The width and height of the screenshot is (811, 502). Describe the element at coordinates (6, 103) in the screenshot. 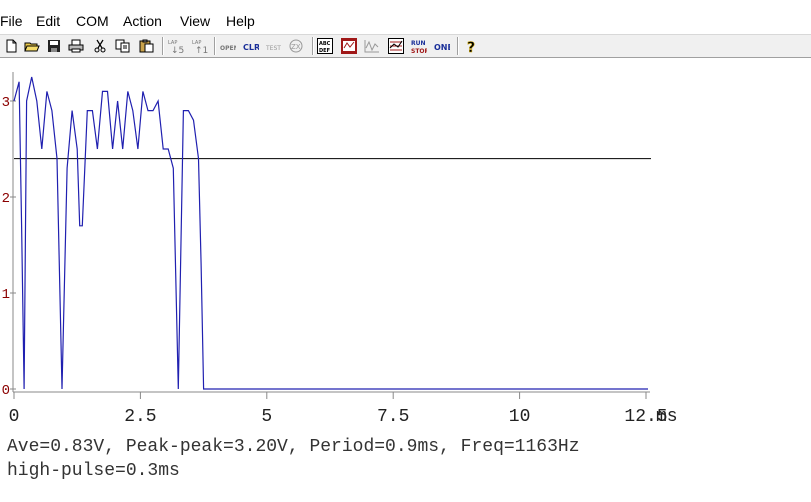

I see `y-tick-label: 3` at that location.